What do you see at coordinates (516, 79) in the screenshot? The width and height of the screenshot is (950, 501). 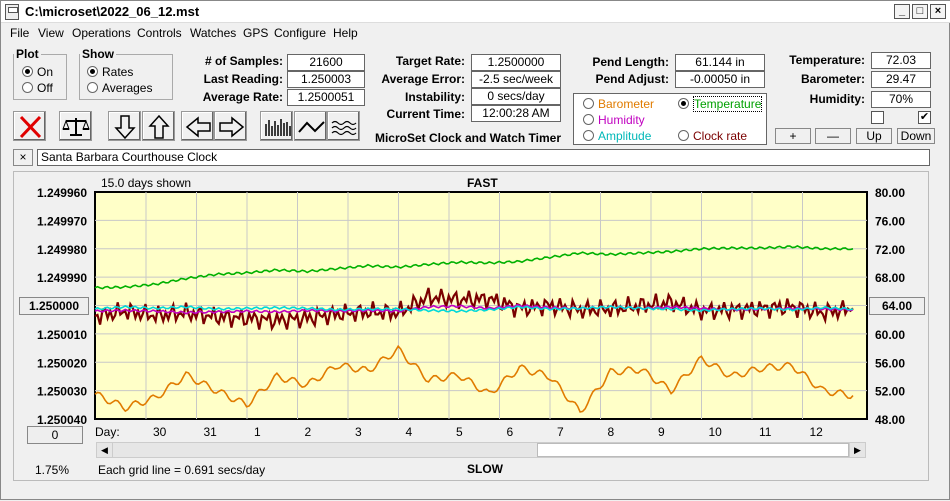 I see `average-error-field: -2.5 sec/week` at bounding box center [516, 79].